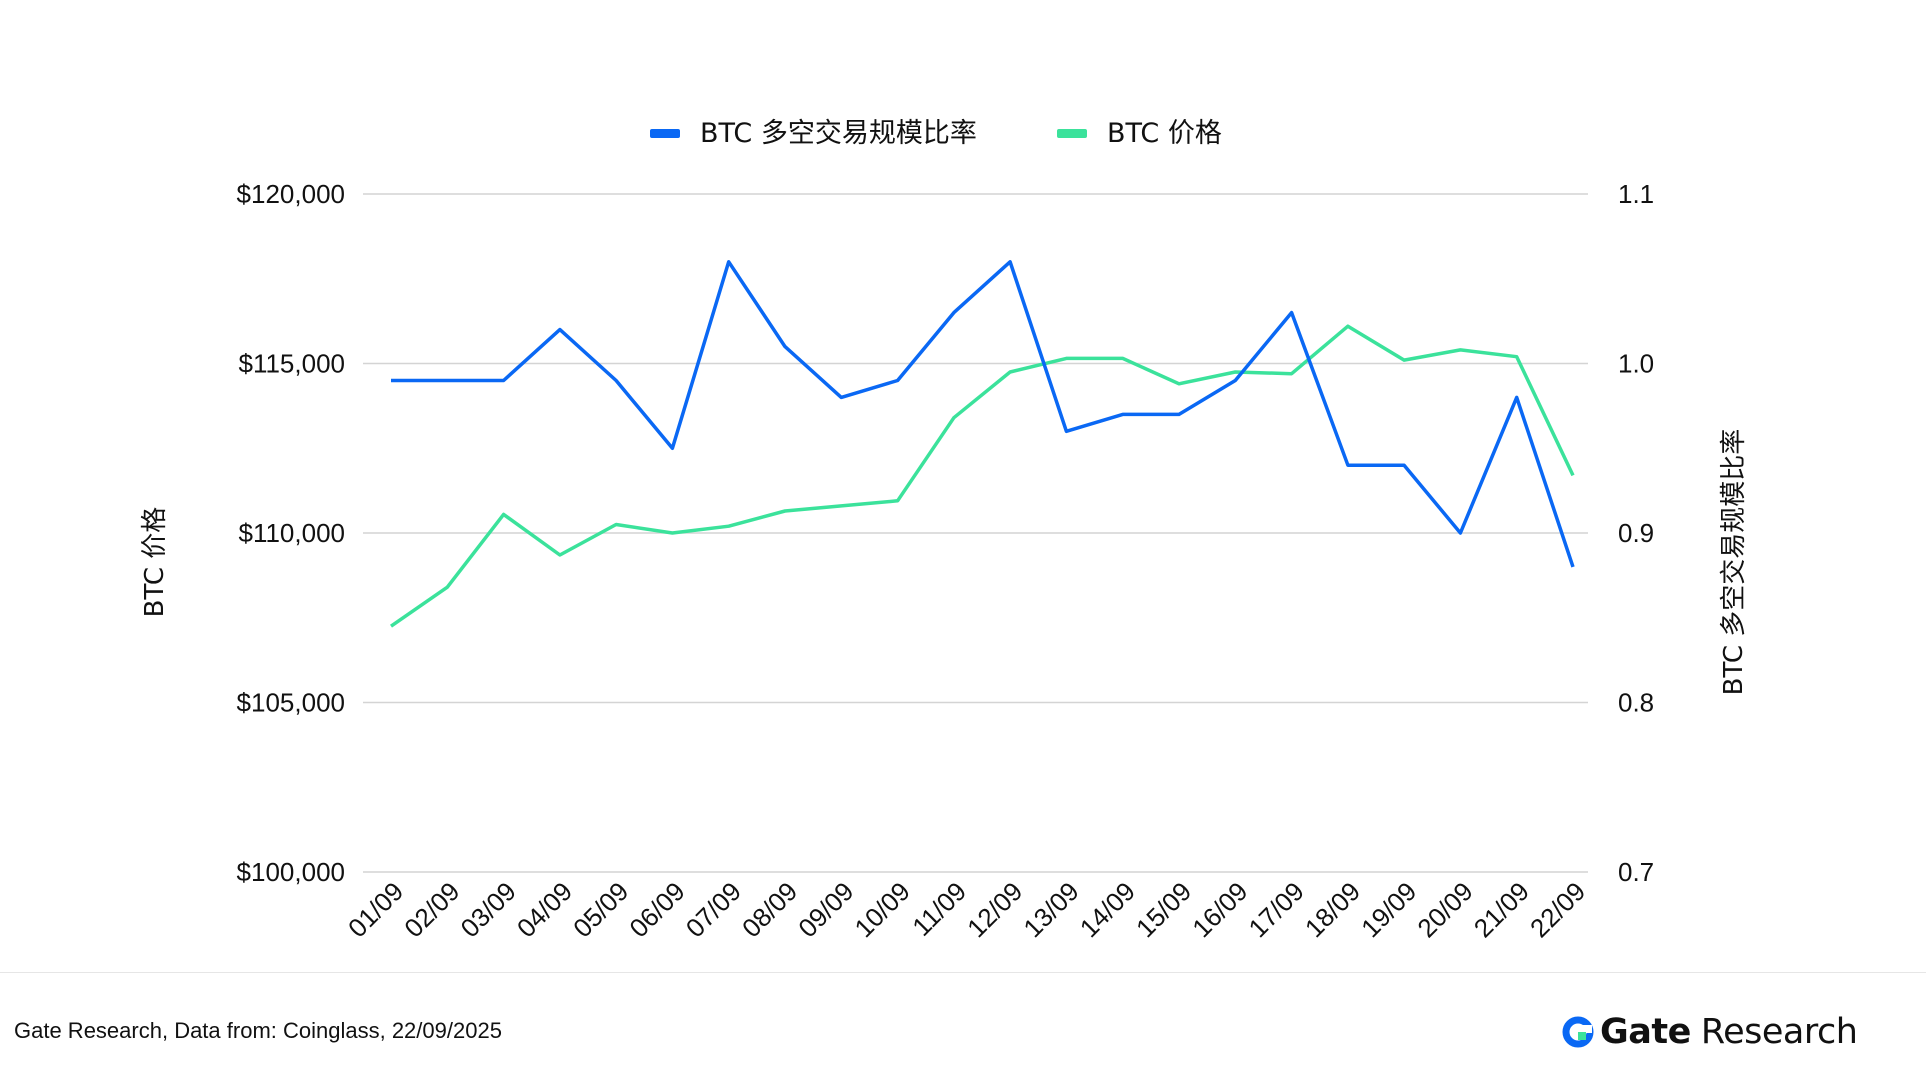 The width and height of the screenshot is (1926, 1091). What do you see at coordinates (882, 909) in the screenshot?
I see `x-tick-label: 10/09` at bounding box center [882, 909].